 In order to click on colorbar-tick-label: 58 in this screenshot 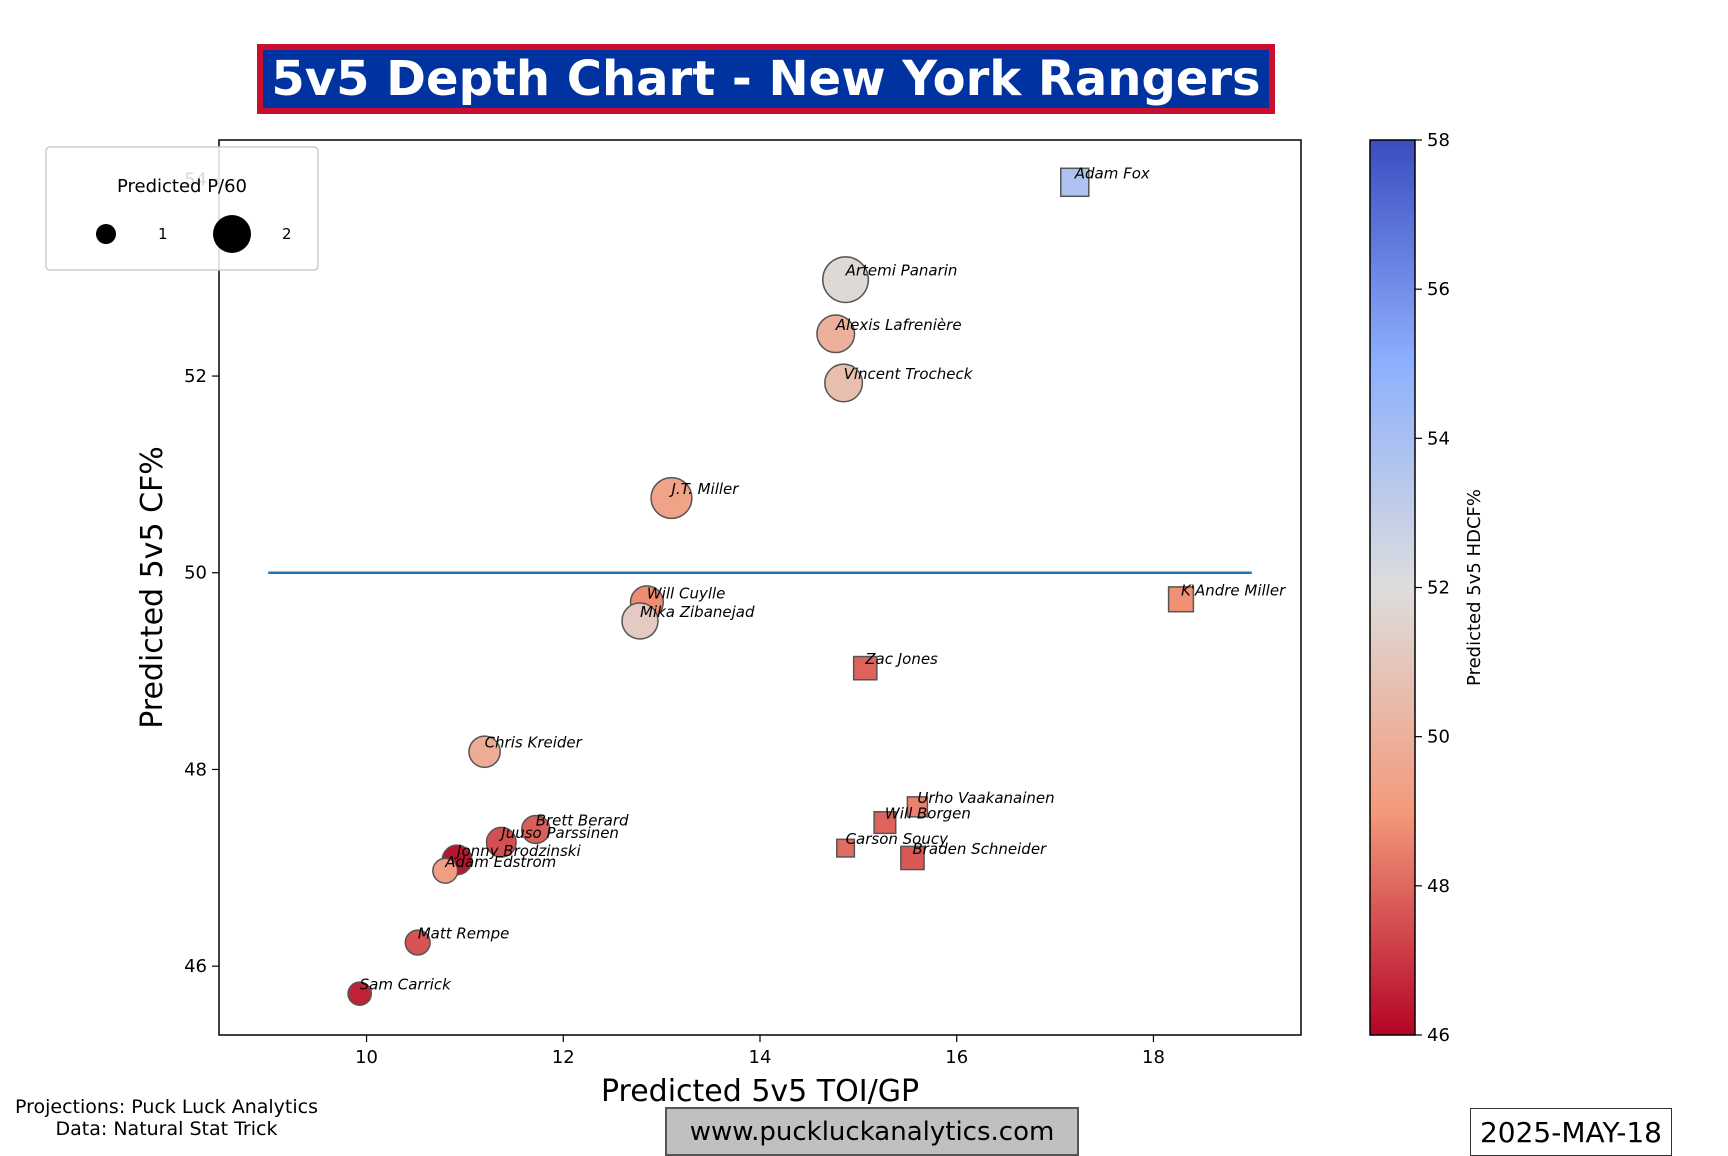, I will do `click(1438, 140)`.